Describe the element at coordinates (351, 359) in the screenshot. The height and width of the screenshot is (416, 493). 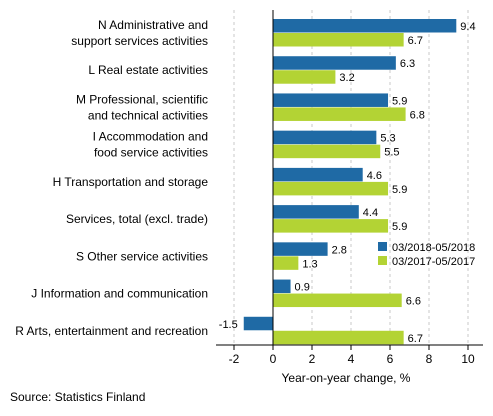
I see `x-tick-label: 4` at that location.